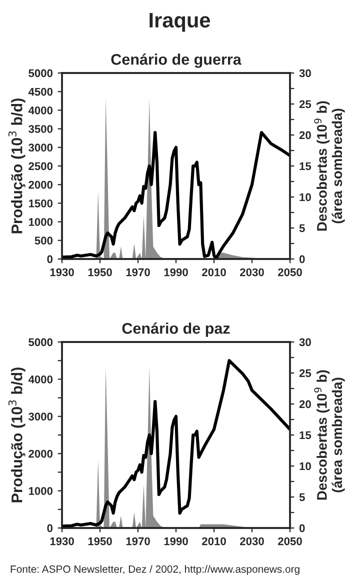  I want to click on y-tick-label: 500, so click(43, 240).